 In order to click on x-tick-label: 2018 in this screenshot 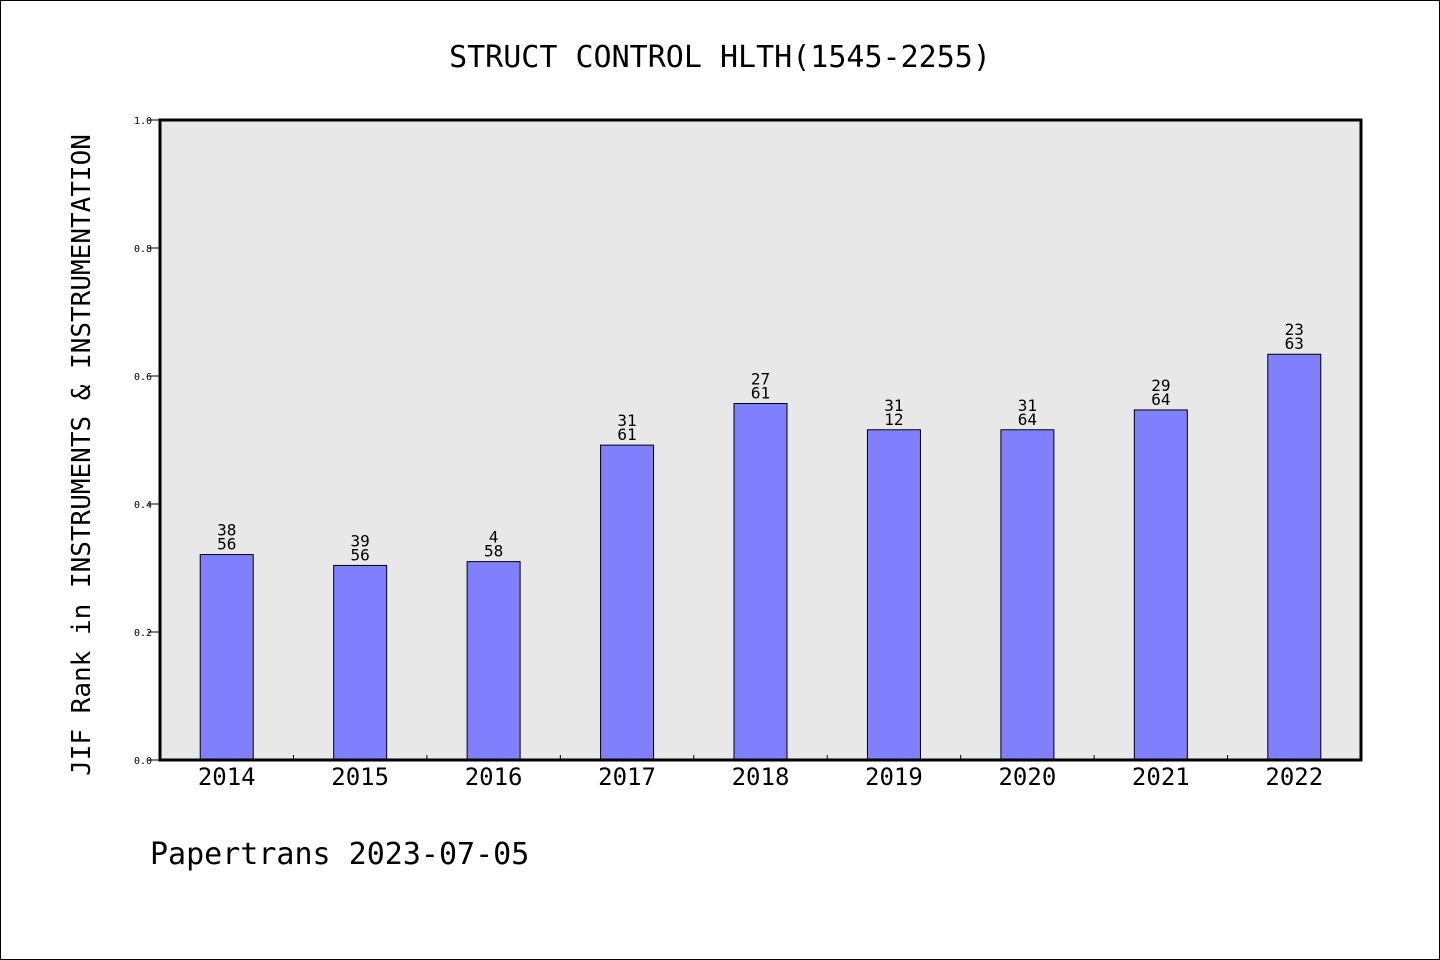, I will do `click(761, 777)`.